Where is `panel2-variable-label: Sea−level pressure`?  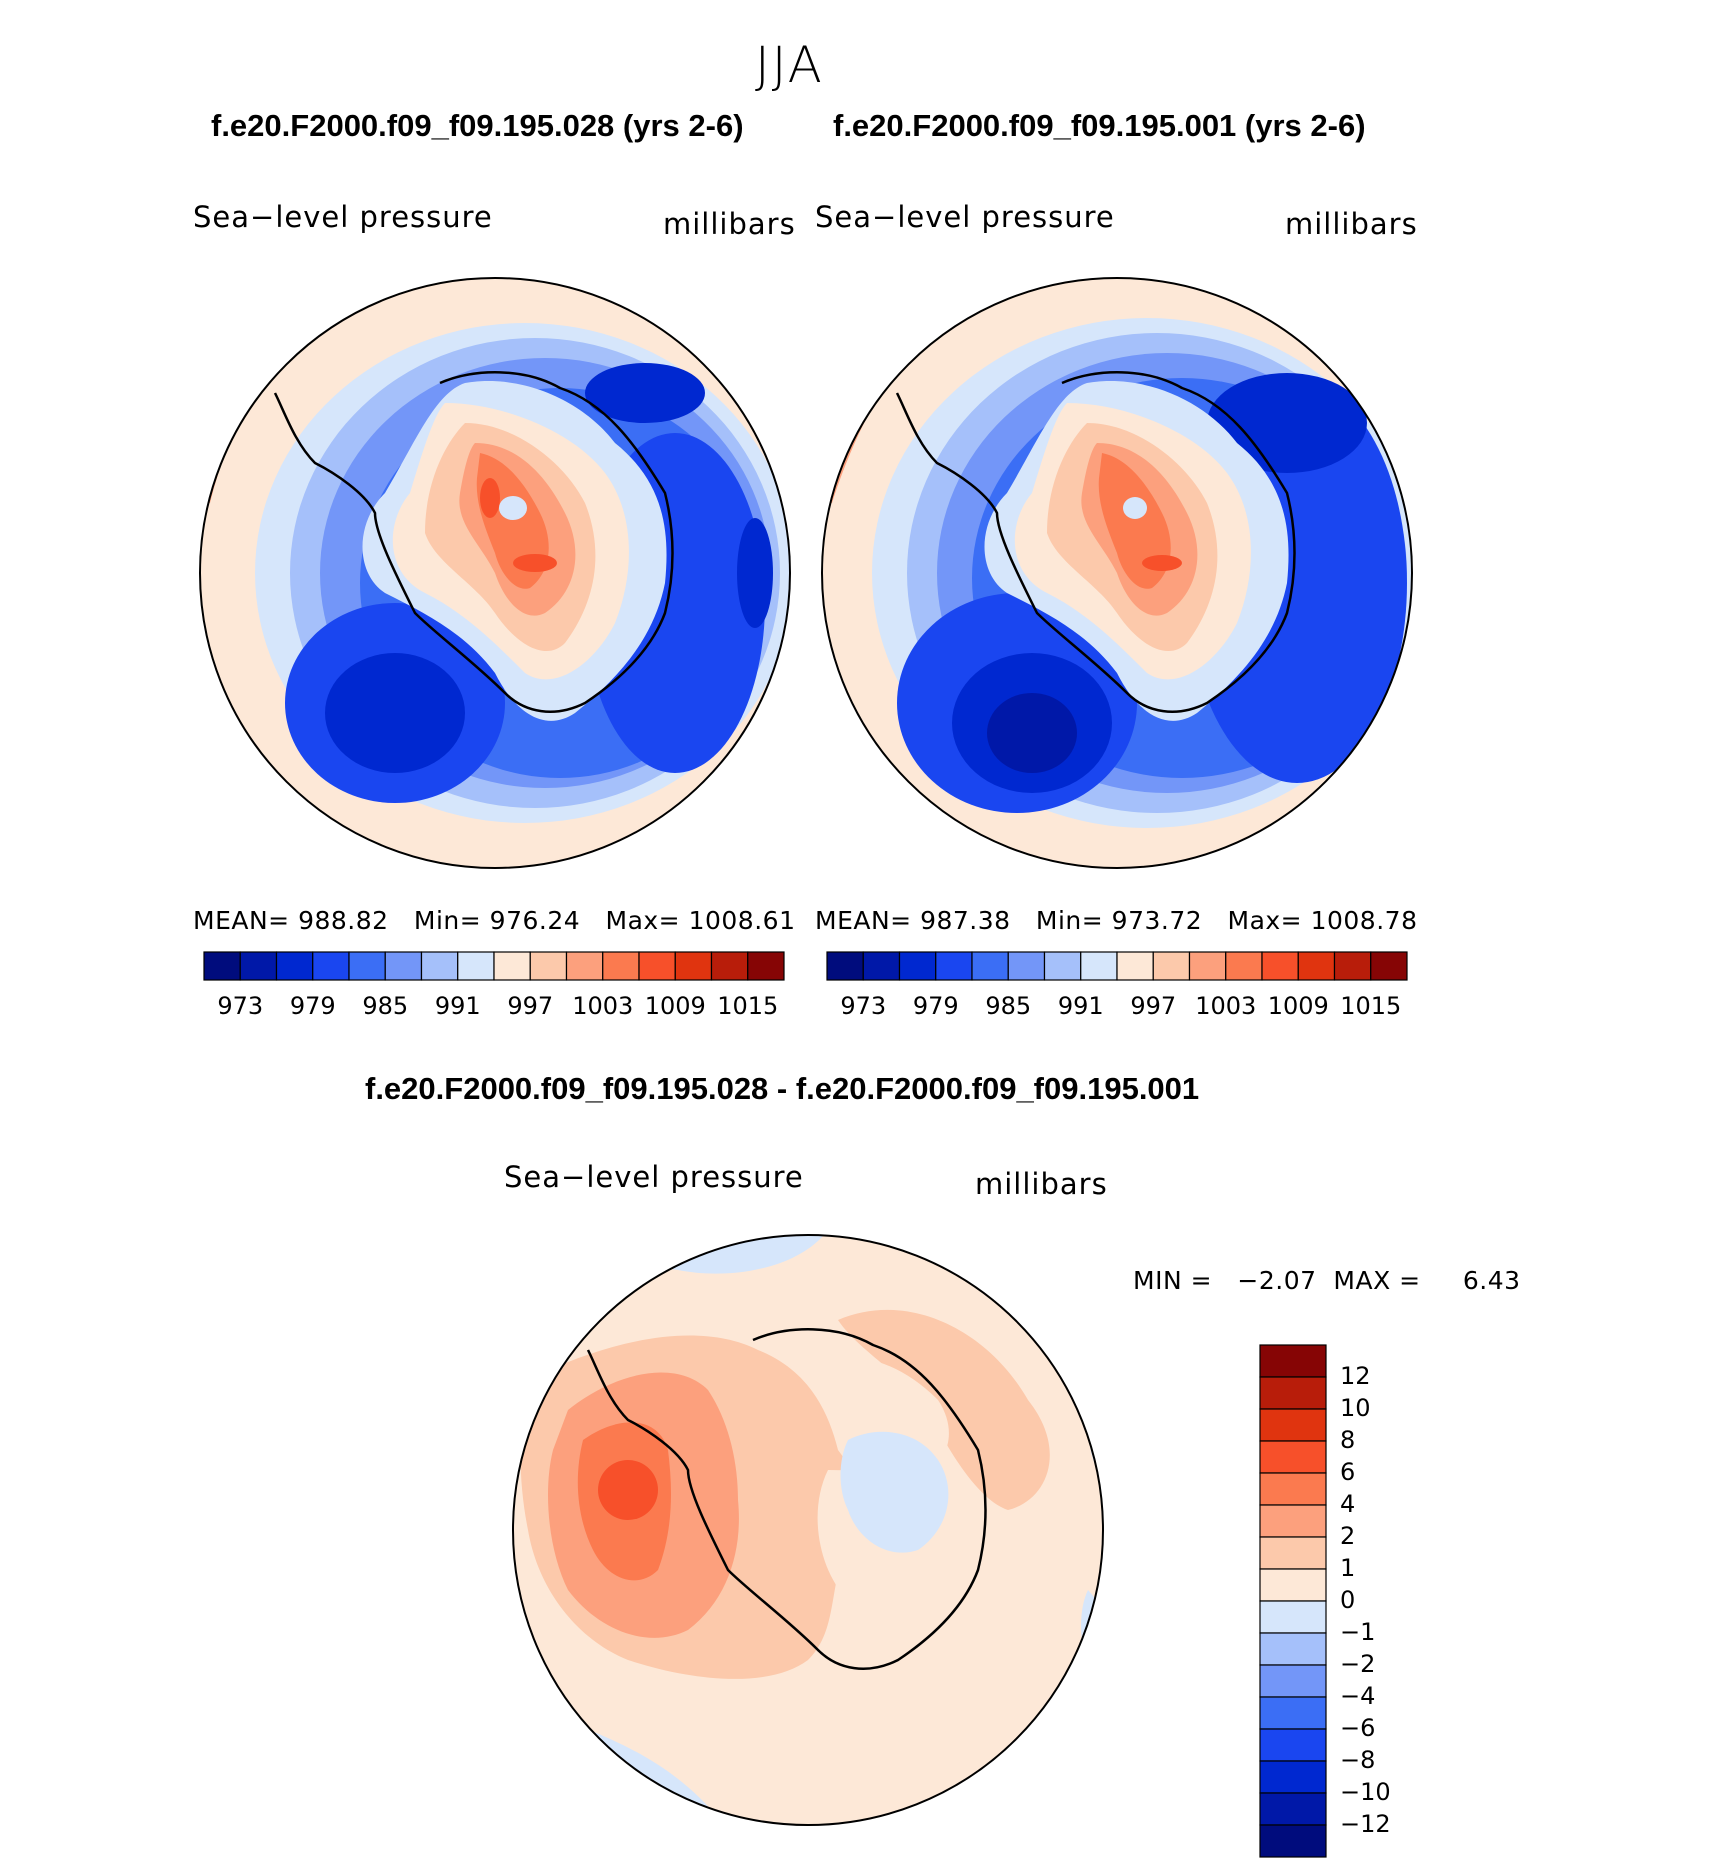 panel2-variable-label: Sea−level pressure is located at coordinates (965, 217).